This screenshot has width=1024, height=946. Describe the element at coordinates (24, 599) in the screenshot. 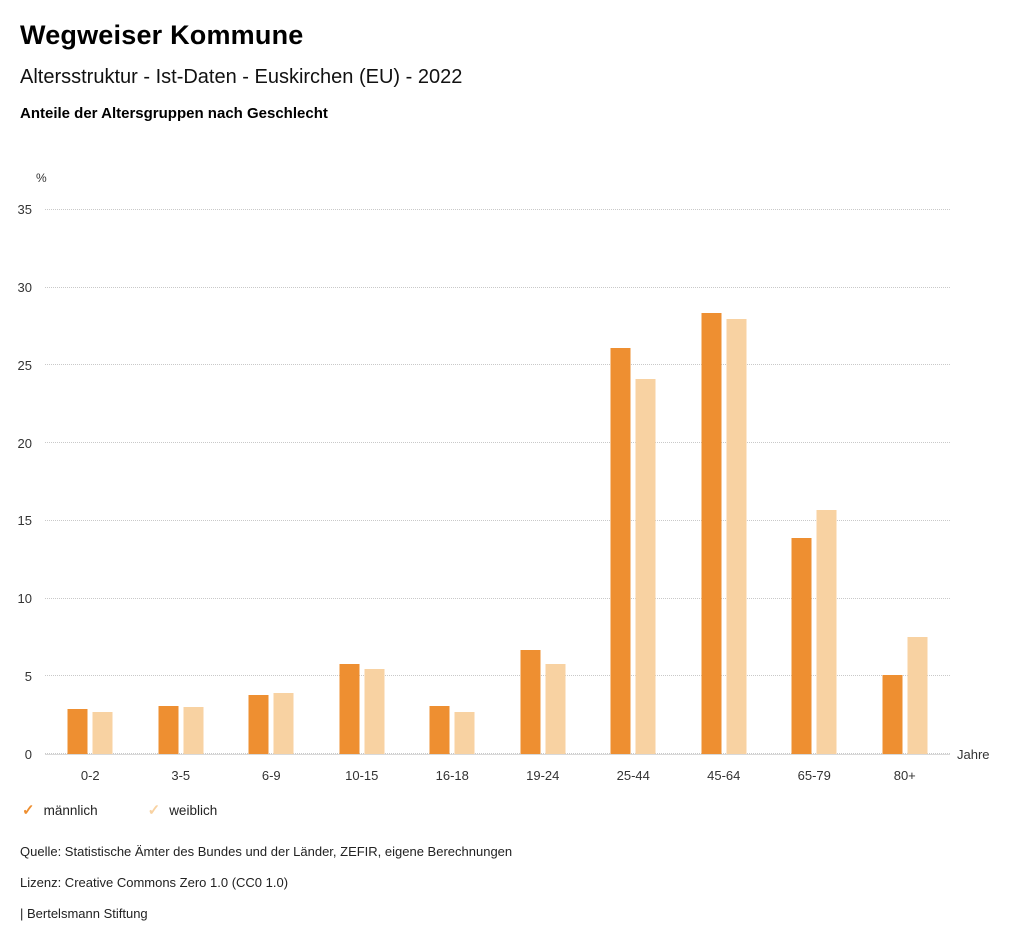

I see `y-tick-label: 10` at that location.